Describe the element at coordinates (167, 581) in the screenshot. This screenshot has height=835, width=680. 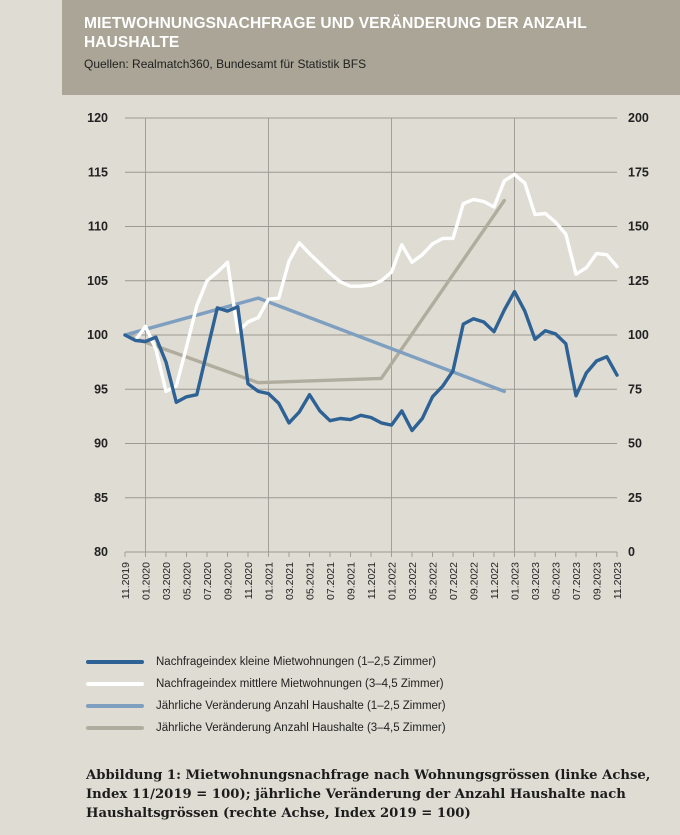
I see `x-tick-label: 03.2020` at that location.